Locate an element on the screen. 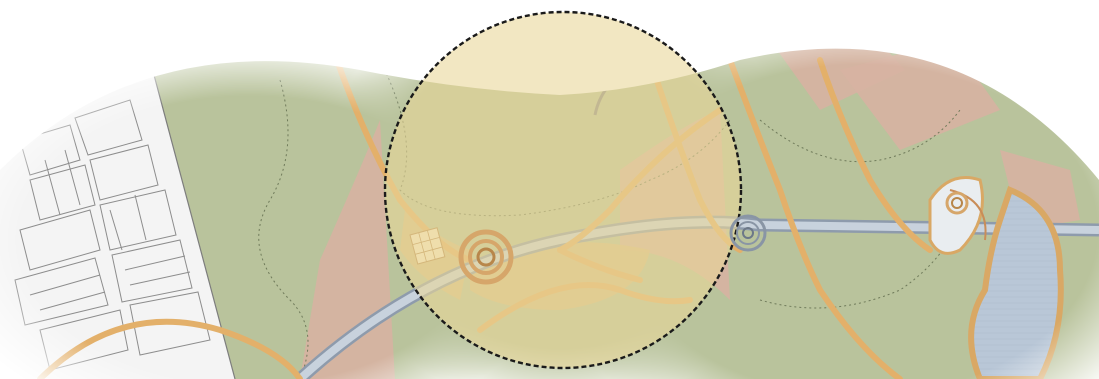 The width and height of the screenshot is (1099, 379). pond is located at coordinates (996, 277).